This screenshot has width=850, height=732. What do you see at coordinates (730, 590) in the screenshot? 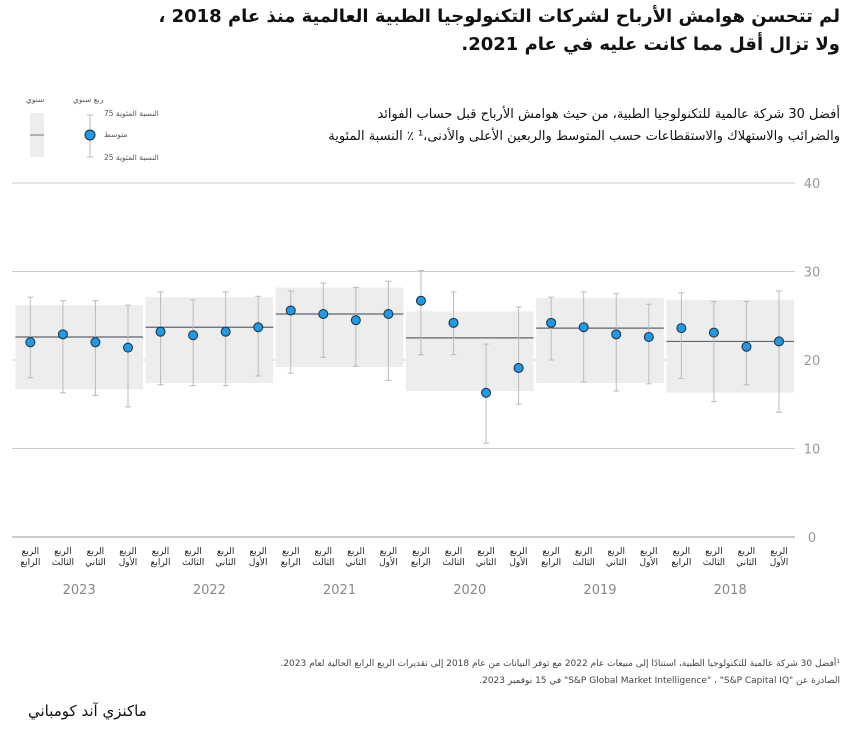
I see `year-label: 2018` at bounding box center [730, 590].